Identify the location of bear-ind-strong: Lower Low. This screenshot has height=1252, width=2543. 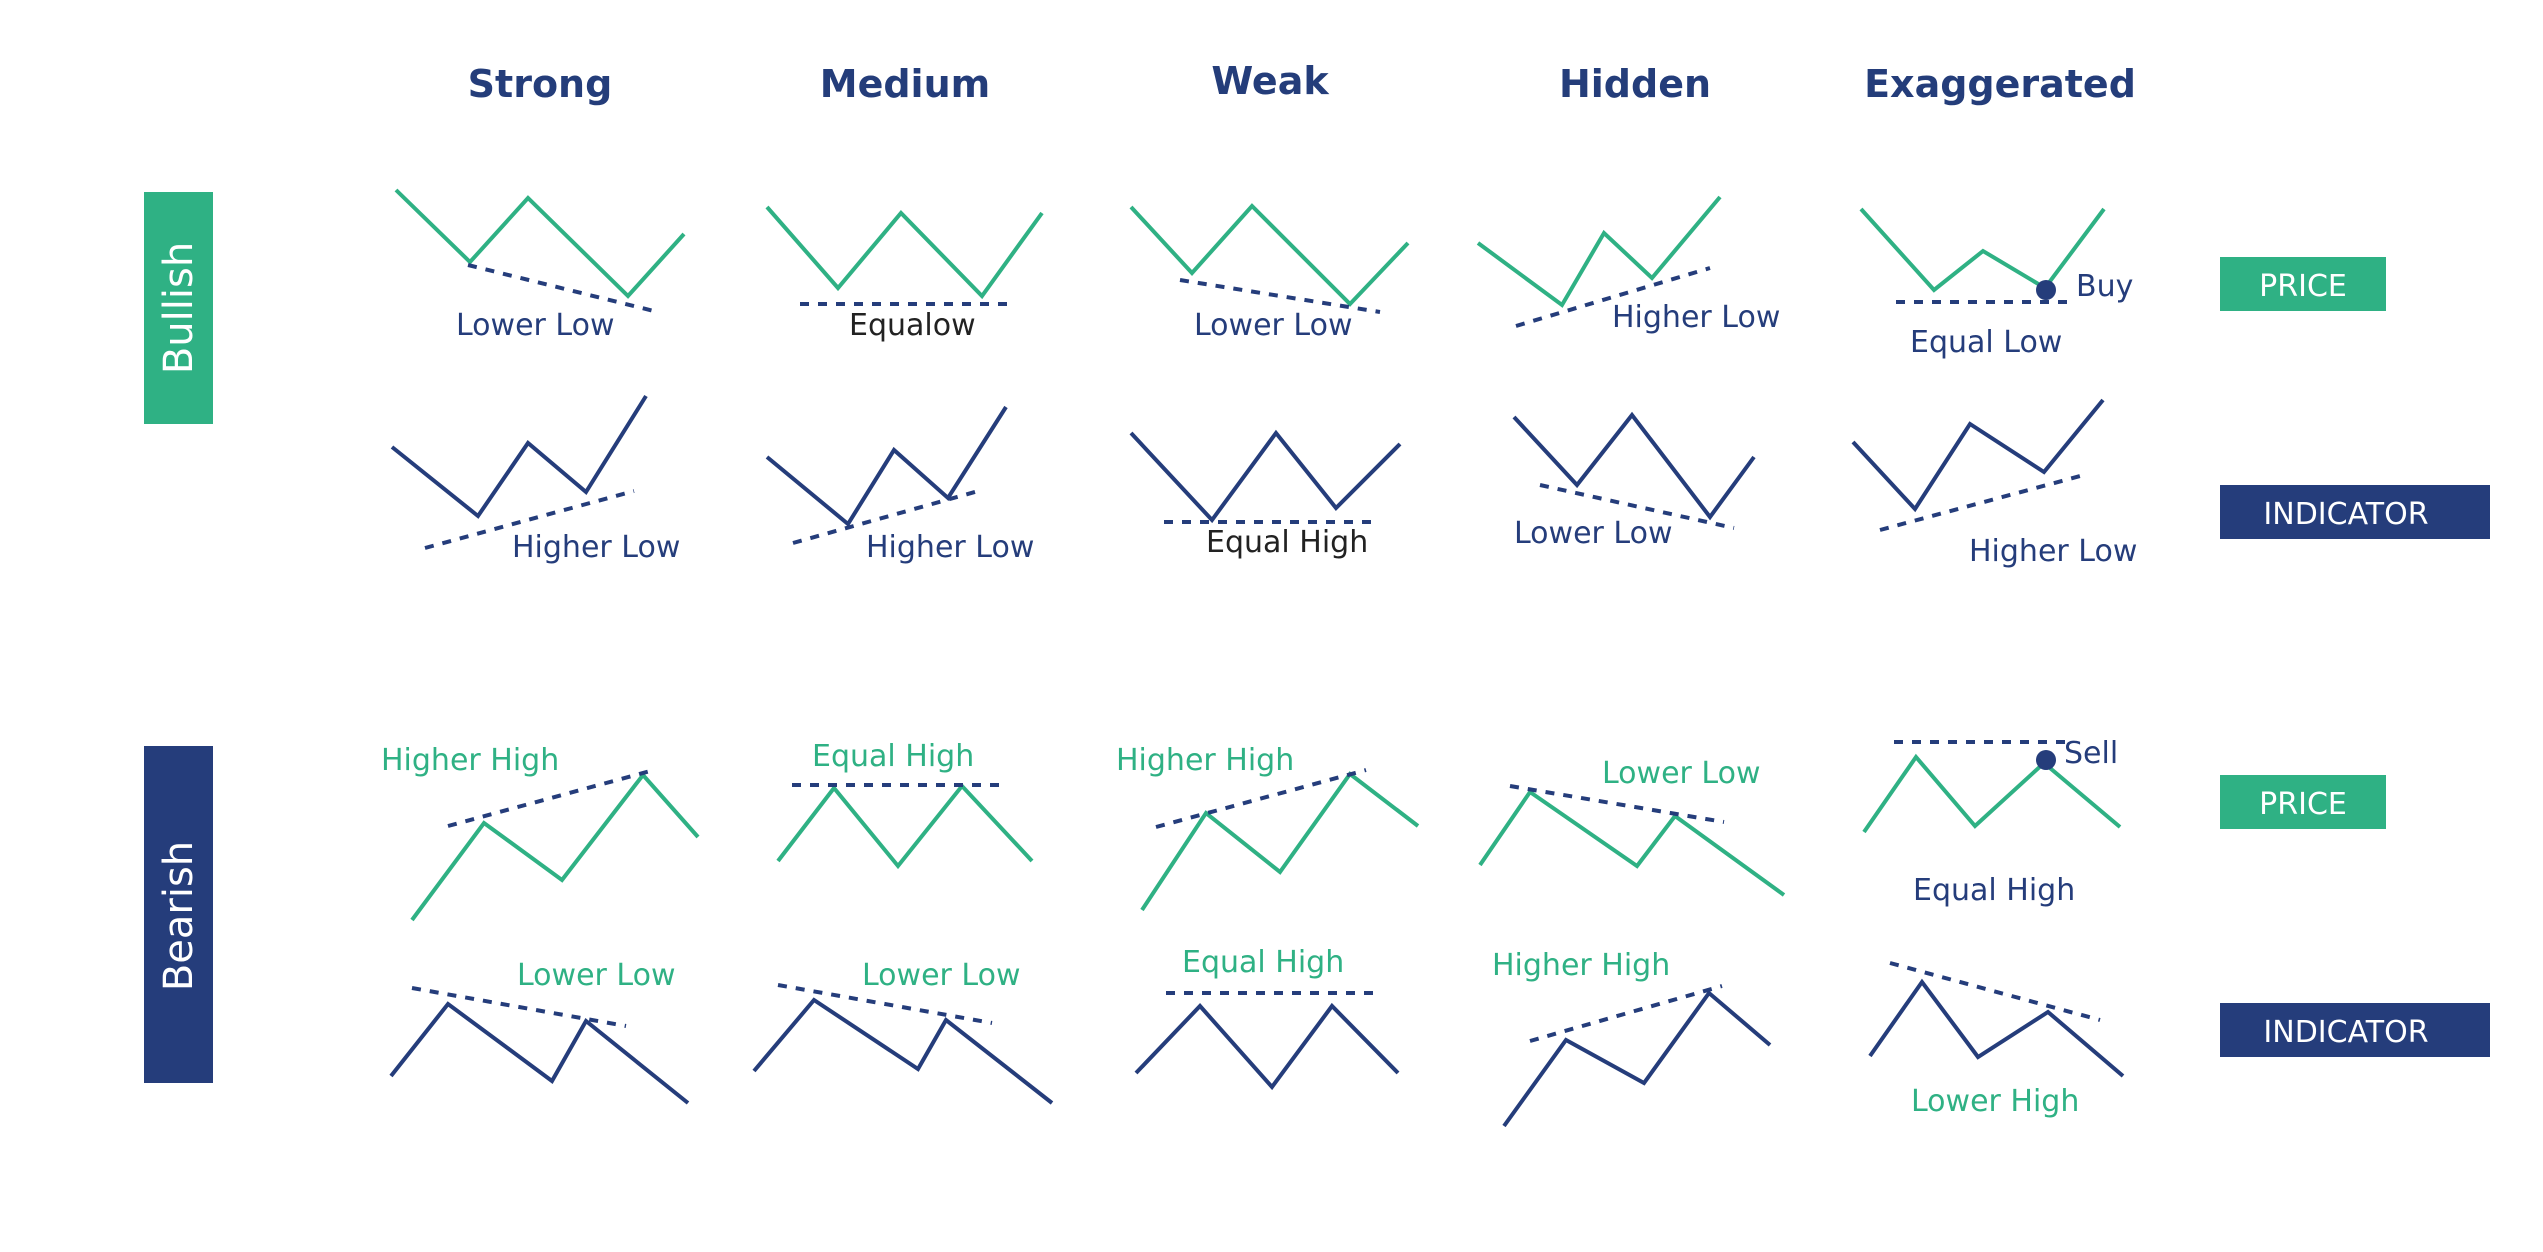
(539, 1031).